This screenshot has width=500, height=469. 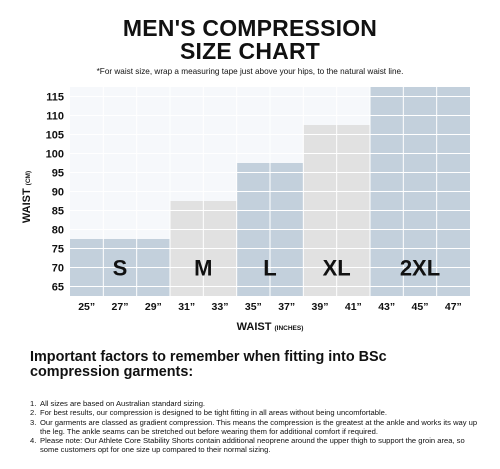 What do you see at coordinates (250, 51) in the screenshot?
I see `chart-title-line-2: SIZE CHART` at bounding box center [250, 51].